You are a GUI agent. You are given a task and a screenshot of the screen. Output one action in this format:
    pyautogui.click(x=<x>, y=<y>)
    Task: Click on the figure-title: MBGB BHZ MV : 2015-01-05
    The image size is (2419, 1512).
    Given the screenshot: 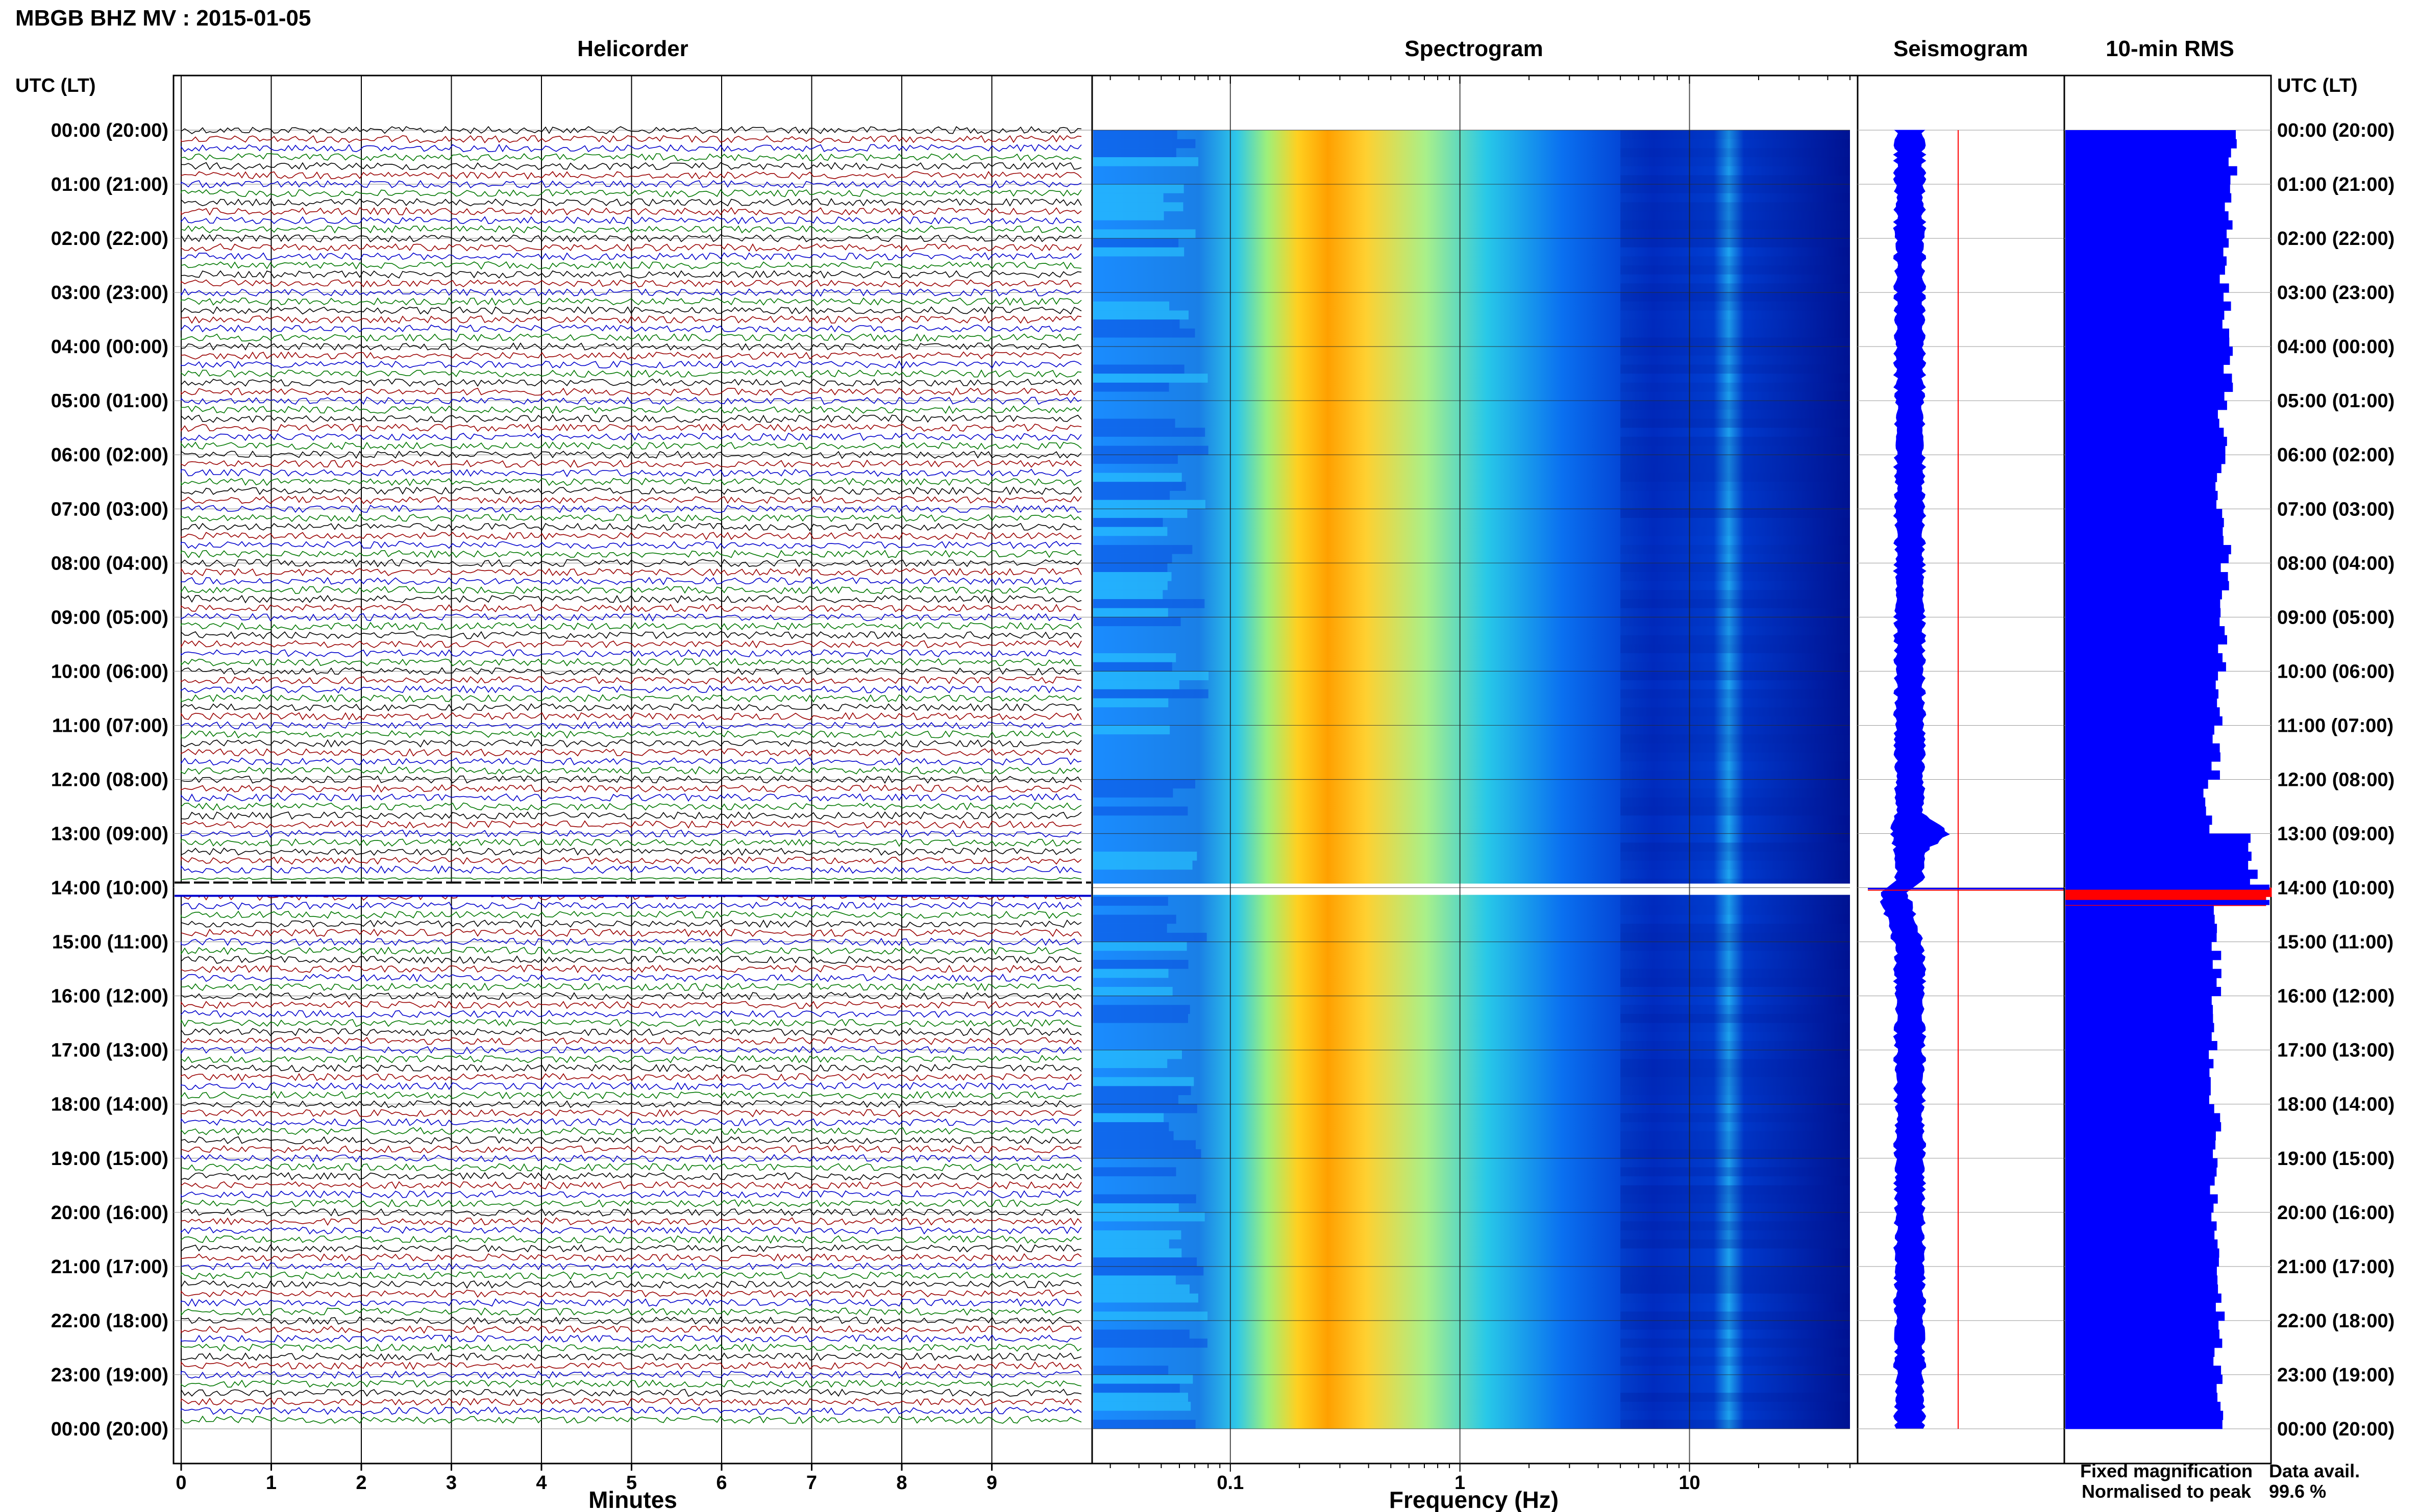 What is the action you would take?
    pyautogui.click(x=163, y=18)
    